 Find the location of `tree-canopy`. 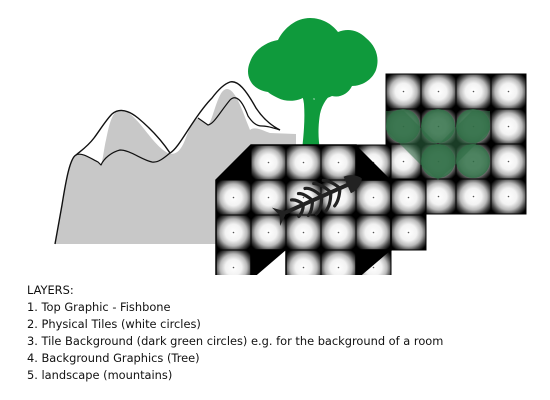

tree-canopy is located at coordinates (313, 59).